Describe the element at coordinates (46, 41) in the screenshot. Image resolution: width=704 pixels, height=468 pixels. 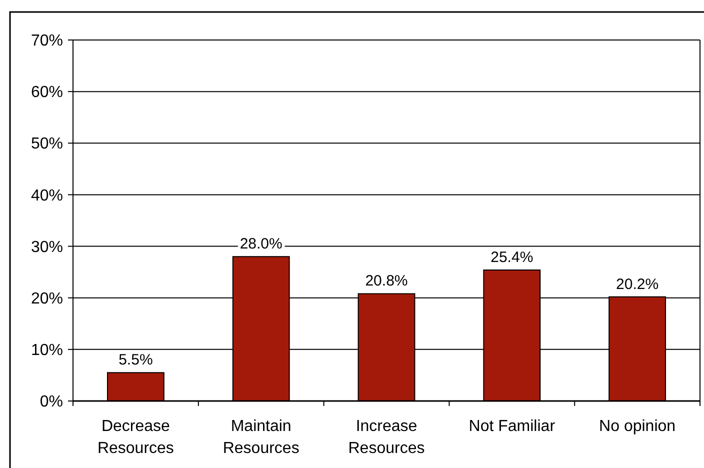
I see `y-tick-label: 70%` at that location.